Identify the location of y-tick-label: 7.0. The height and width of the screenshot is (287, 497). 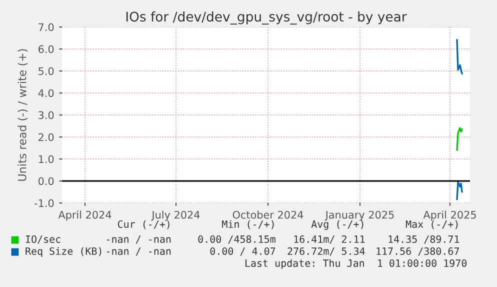
(46, 27).